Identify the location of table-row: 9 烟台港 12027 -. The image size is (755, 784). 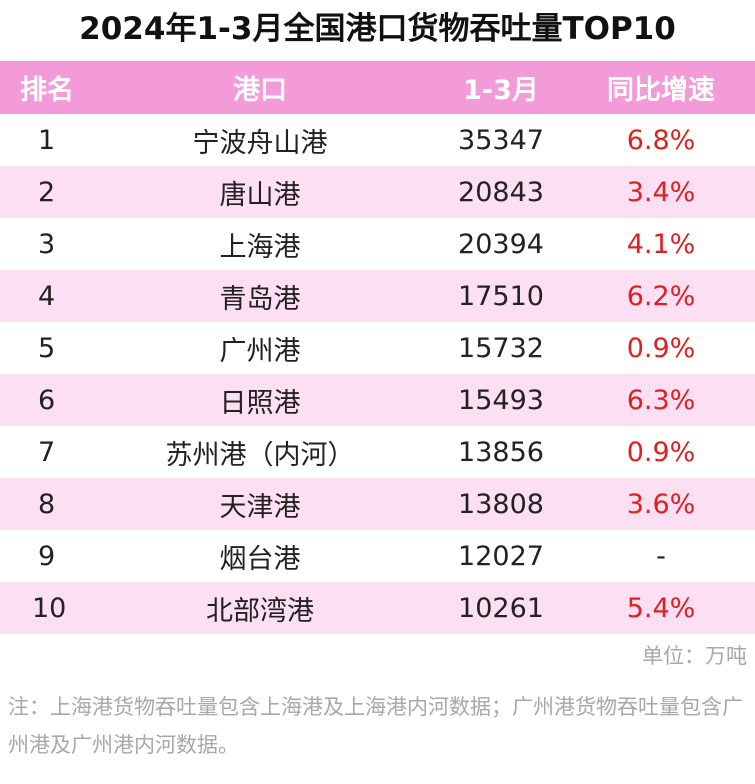
(377, 556).